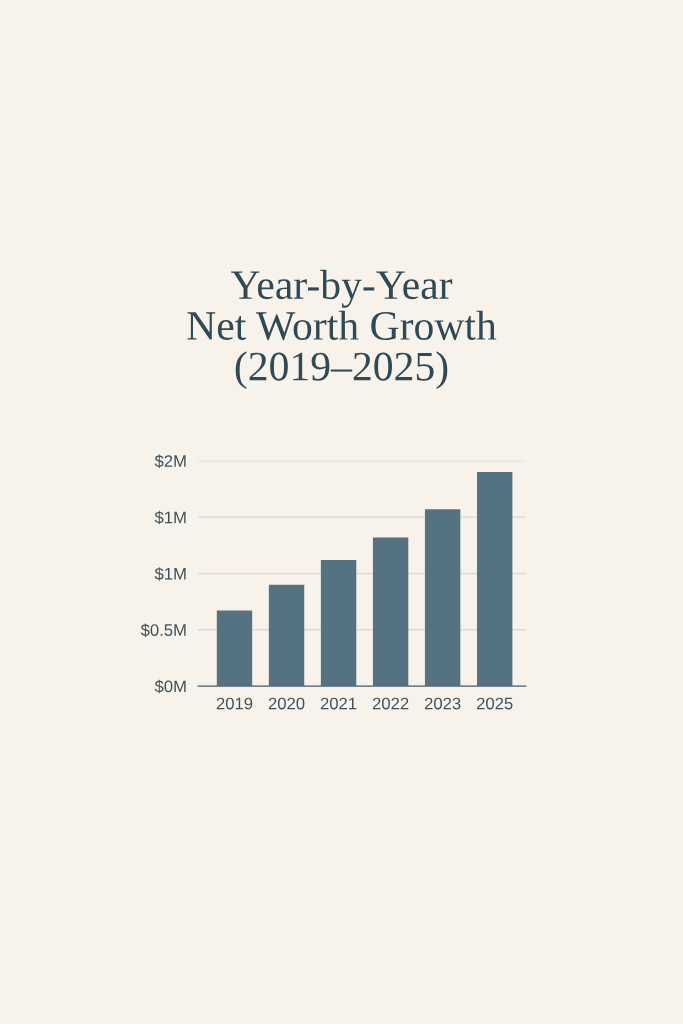 This screenshot has width=683, height=1024. Describe the element at coordinates (234, 703) in the screenshot. I see `x-tick-label: 2019` at that location.